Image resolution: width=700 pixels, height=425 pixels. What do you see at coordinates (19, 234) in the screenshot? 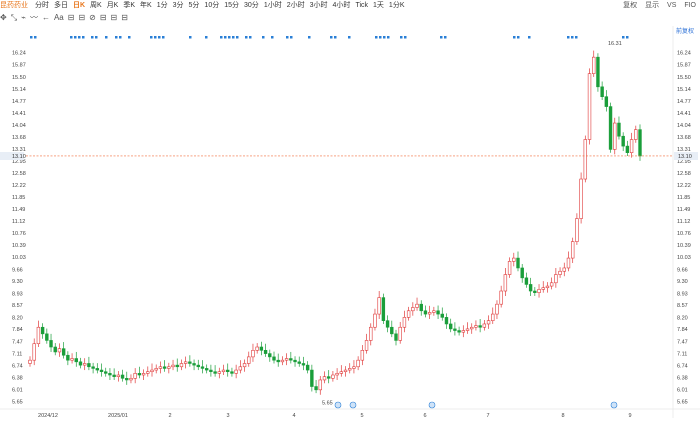
I see `y-tick-label: 10.76` at bounding box center [19, 234].